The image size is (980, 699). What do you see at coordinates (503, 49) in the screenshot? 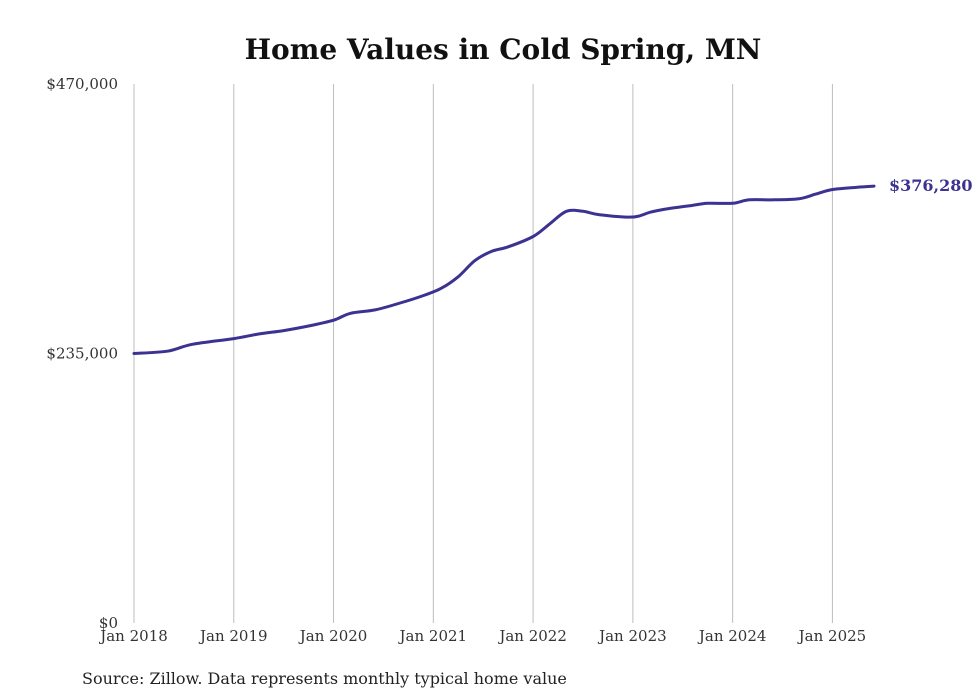
I see `chart-title: Home Values in Cold Spring, MN` at bounding box center [503, 49].